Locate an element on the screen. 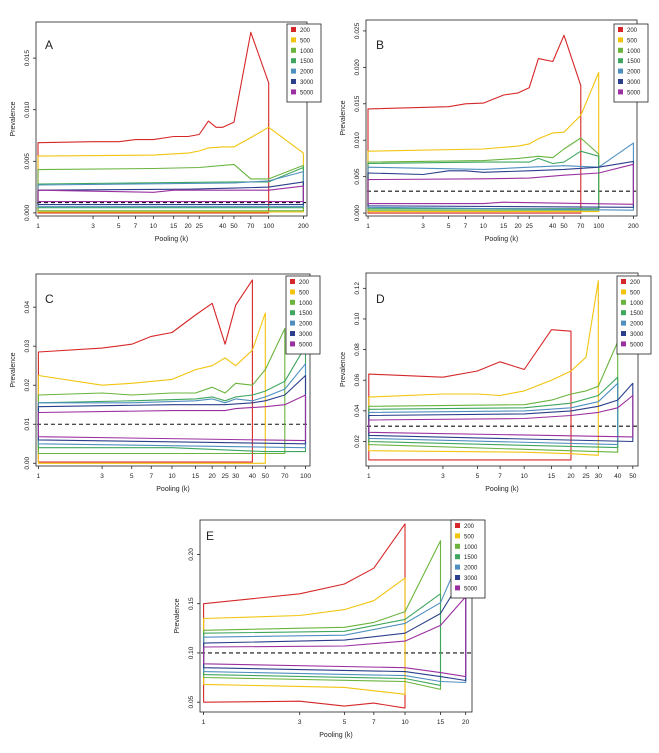 The height and width of the screenshot is (753, 659). panel-c-y-tick-label: 0.01 is located at coordinates (27, 424).